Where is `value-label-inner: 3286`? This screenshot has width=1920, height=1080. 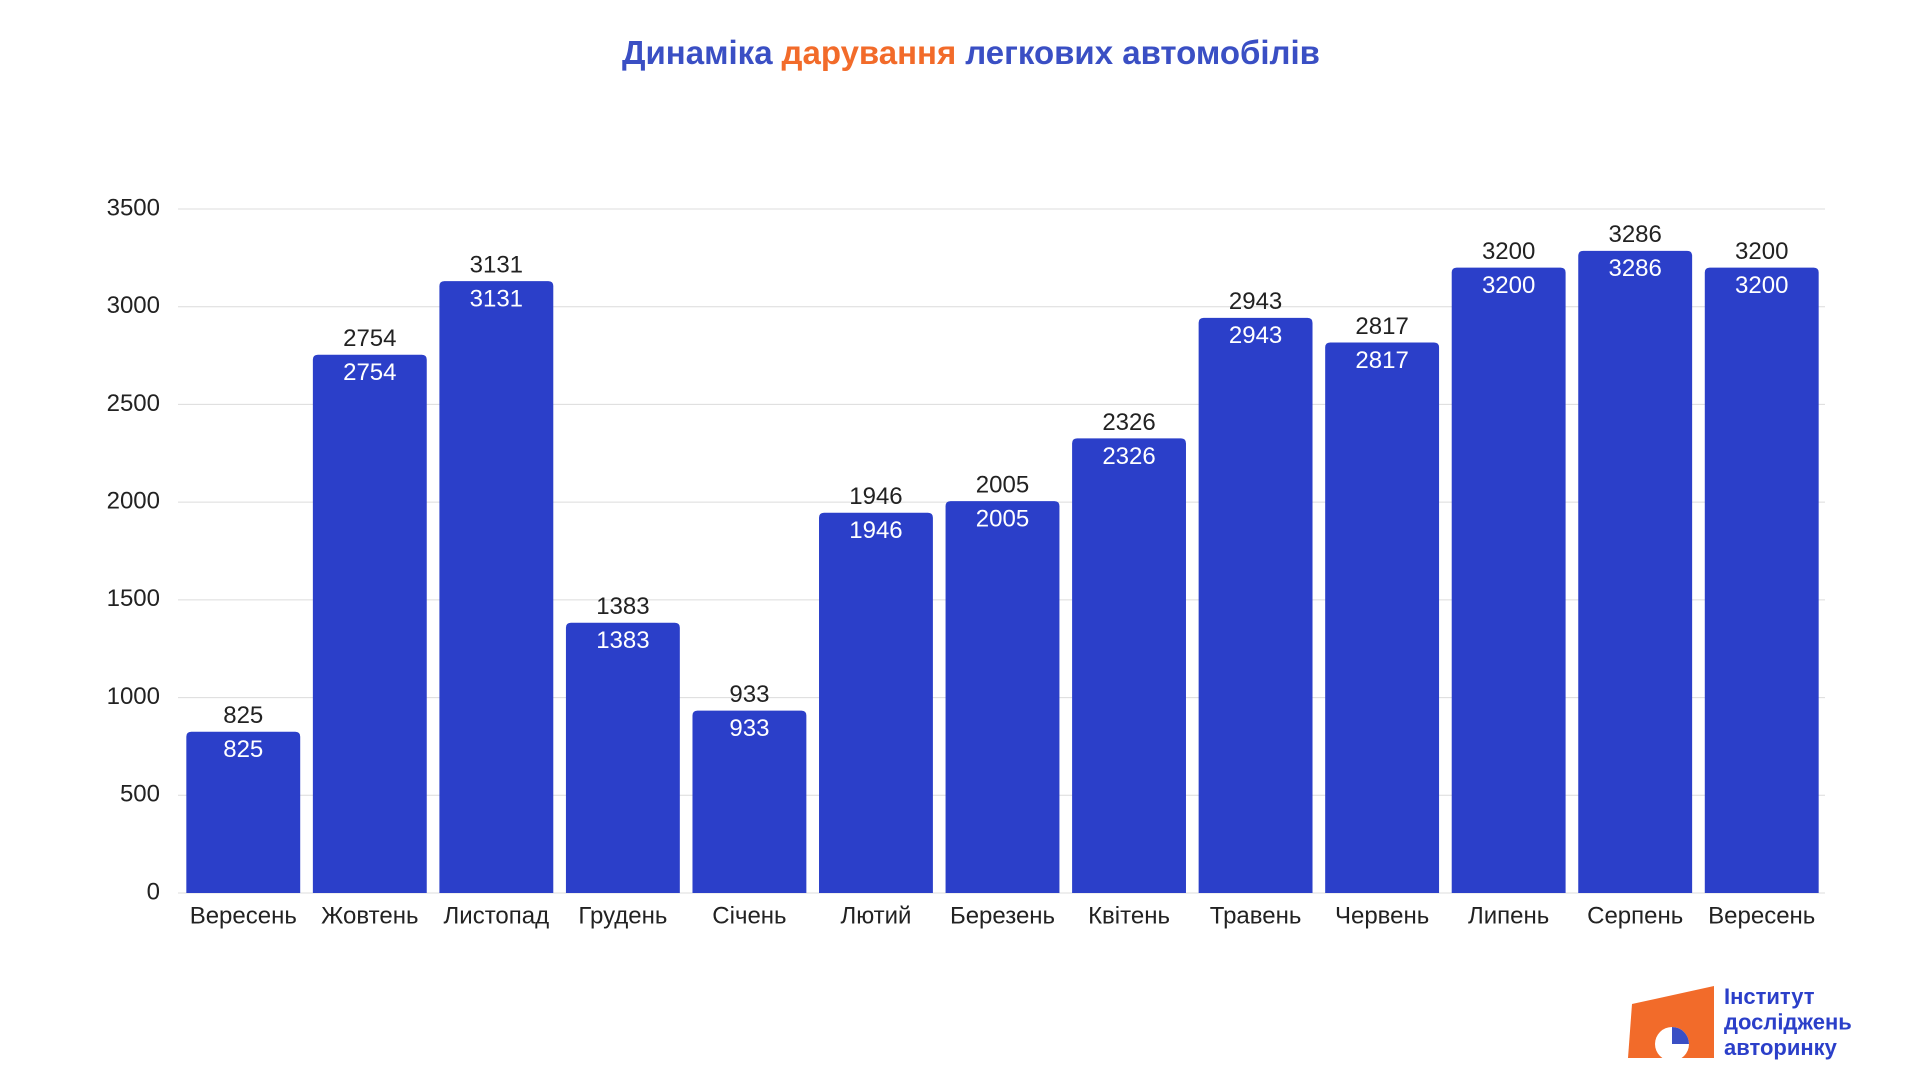
value-label-inner: 3286 is located at coordinates (1634, 268).